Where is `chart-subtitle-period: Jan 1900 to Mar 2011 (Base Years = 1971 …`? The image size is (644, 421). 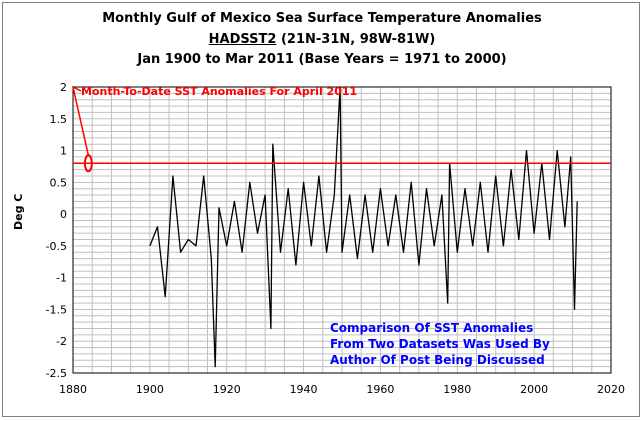
chart-subtitle-period: Jan 1900 to Mar 2011 (Base Years = 1971 … is located at coordinates (322, 59).